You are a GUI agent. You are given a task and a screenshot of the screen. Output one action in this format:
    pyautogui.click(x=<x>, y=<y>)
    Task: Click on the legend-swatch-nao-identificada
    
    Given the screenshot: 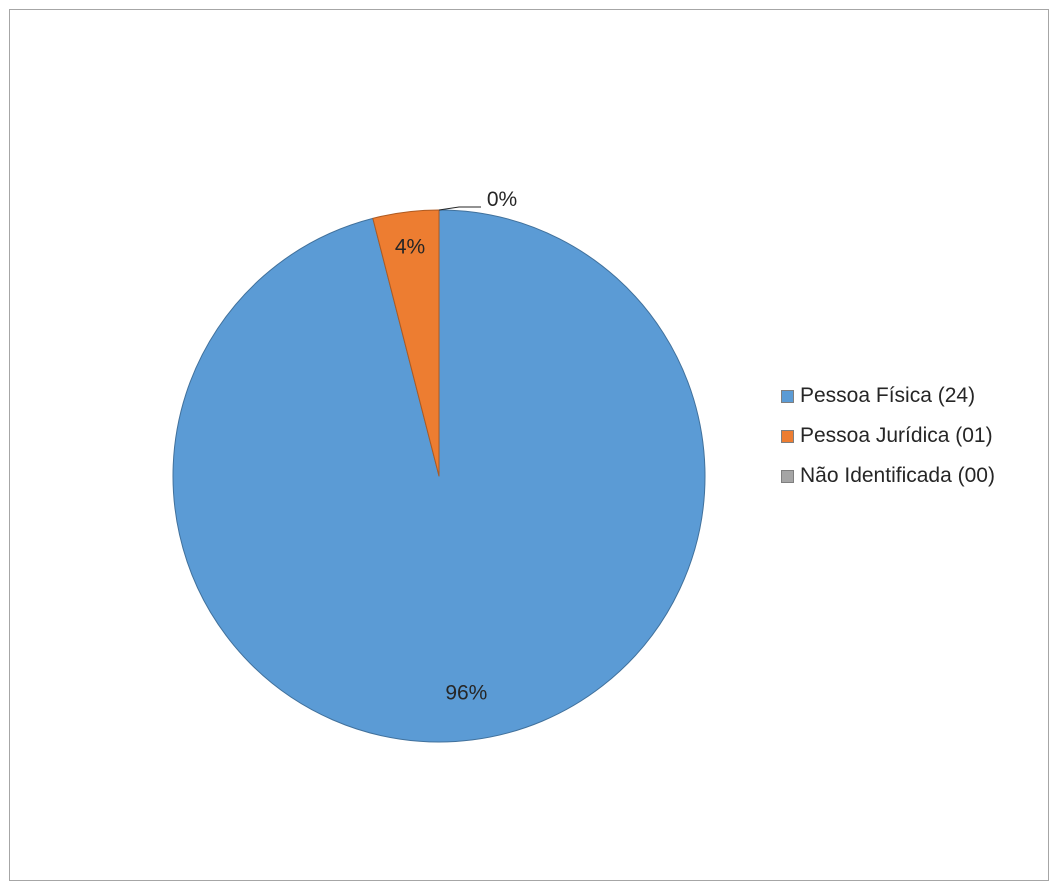 What is the action you would take?
    pyautogui.click(x=787, y=476)
    